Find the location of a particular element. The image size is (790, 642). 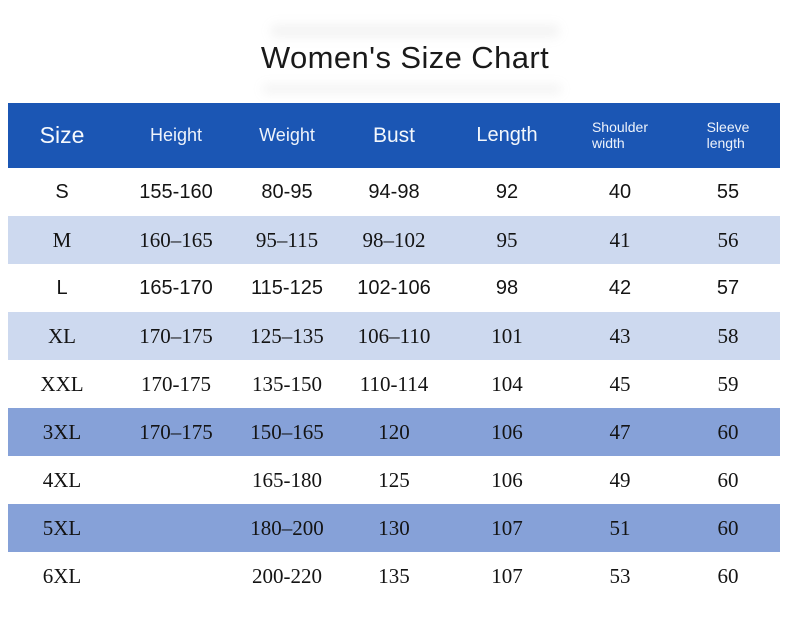

cell-shoulder-width: 49 is located at coordinates (620, 479).